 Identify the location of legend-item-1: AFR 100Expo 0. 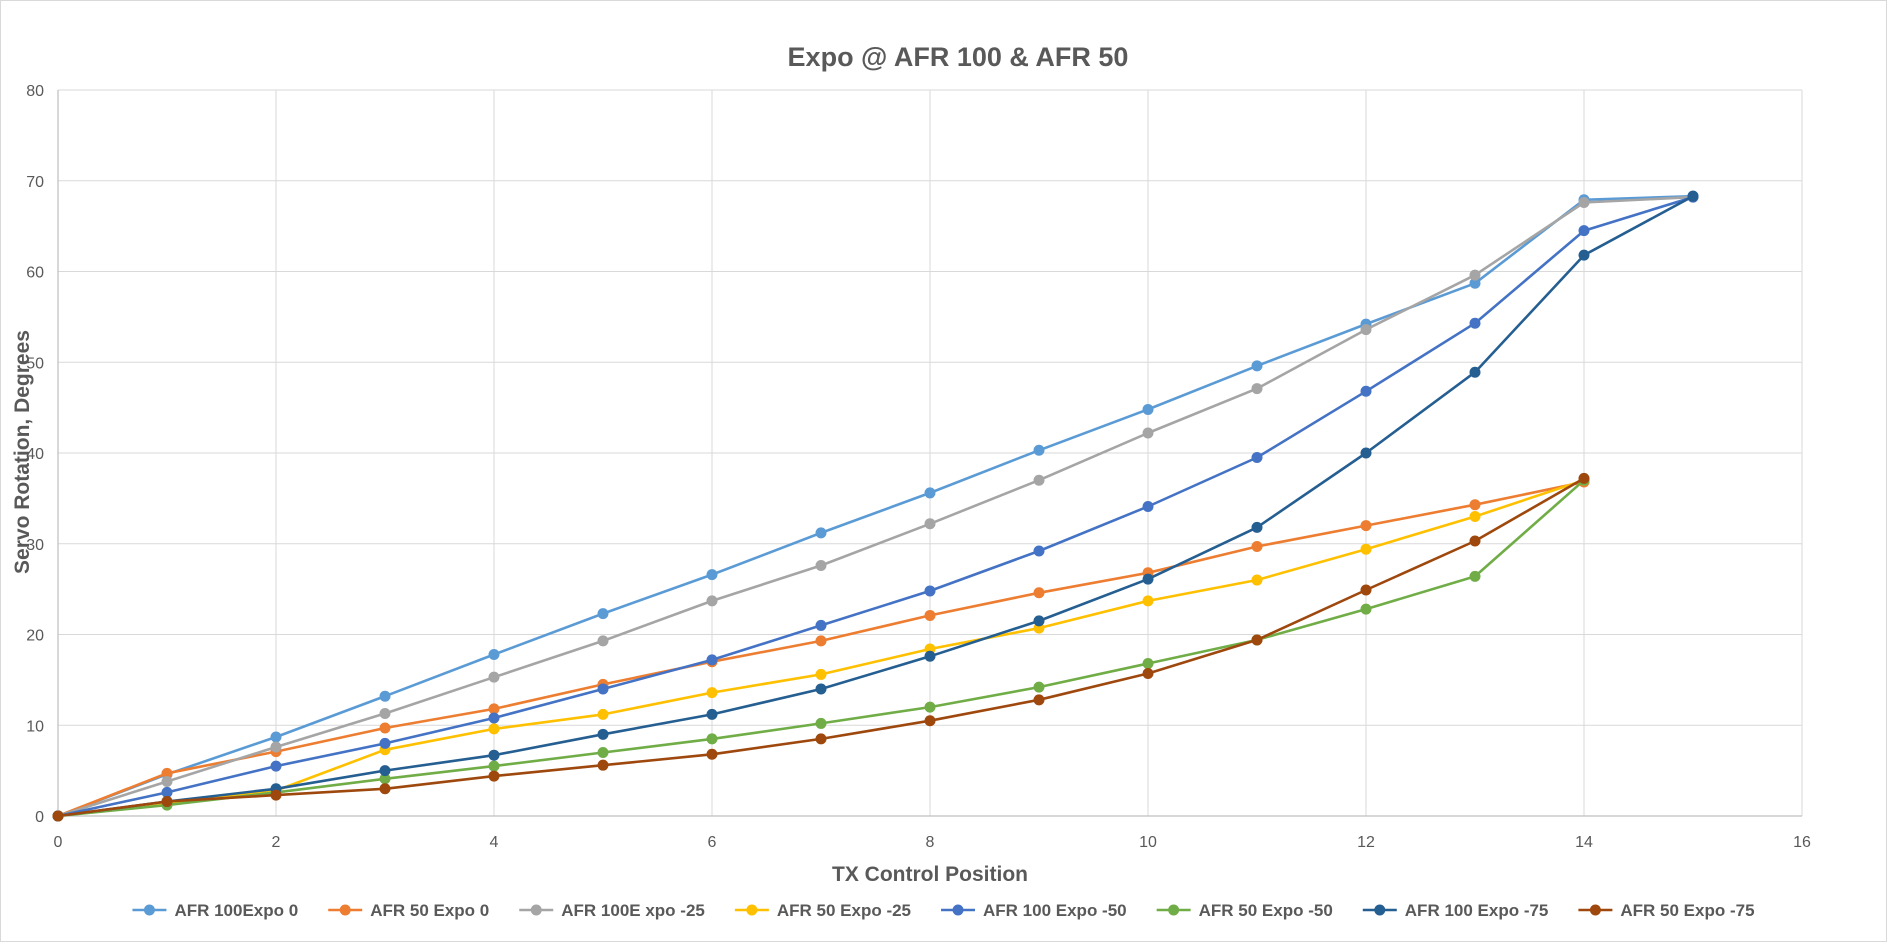
(215, 910).